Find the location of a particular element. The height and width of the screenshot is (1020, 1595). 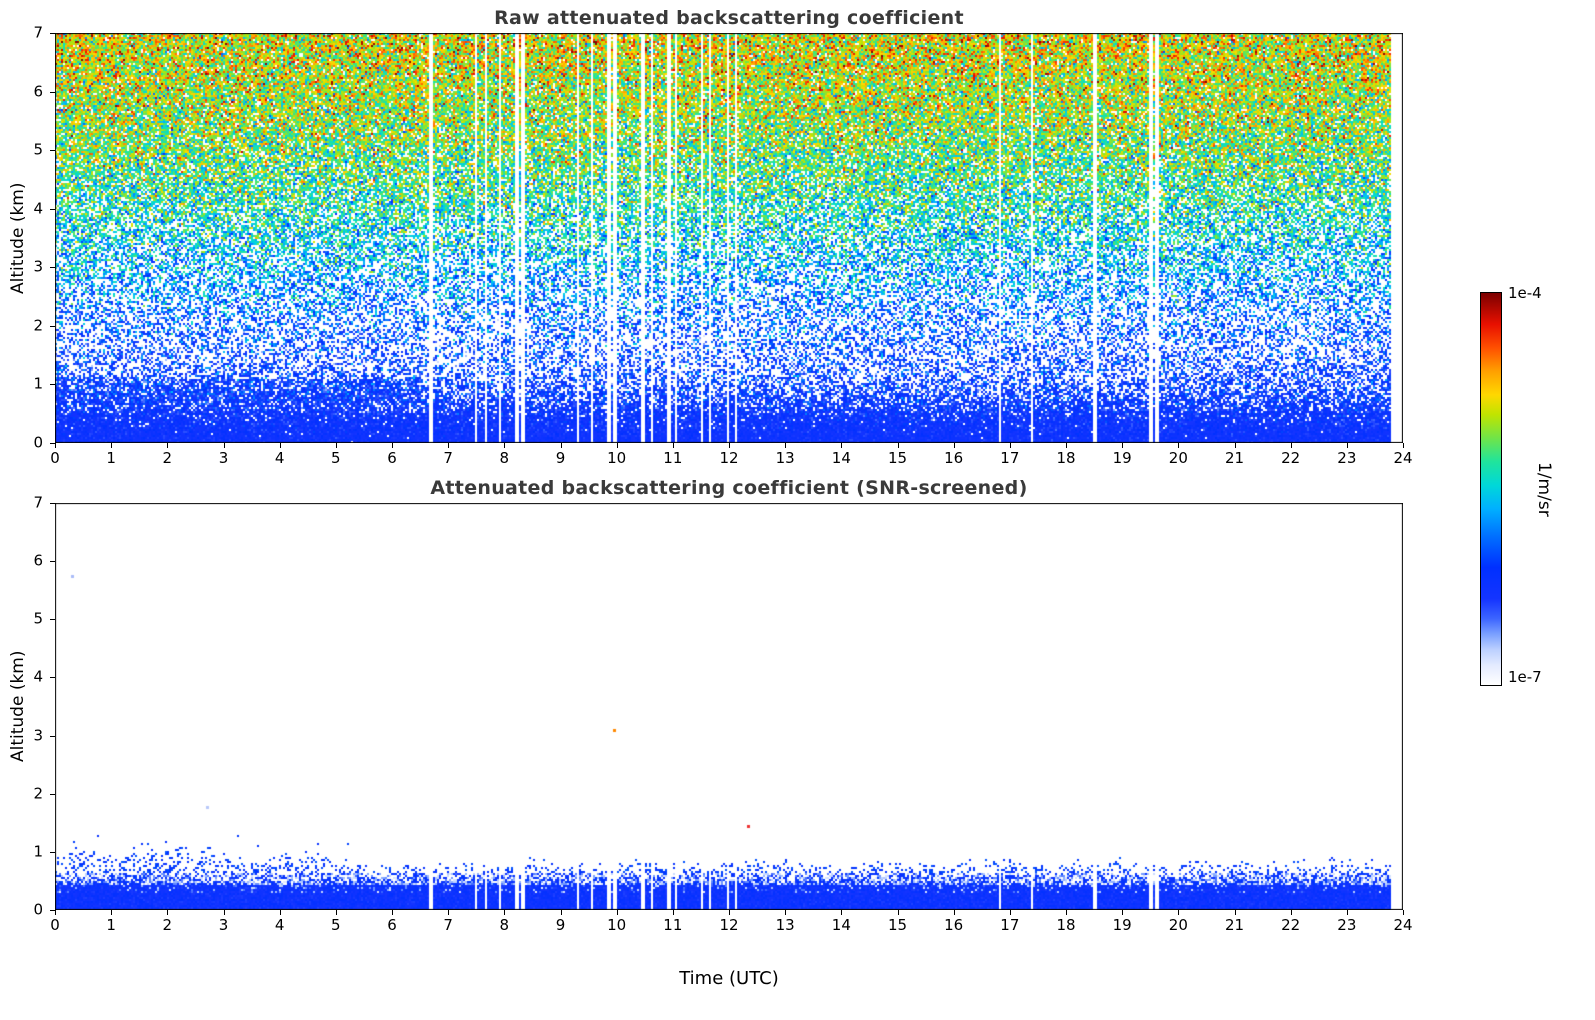

x-tick-label: 12 is located at coordinates (729, 925).